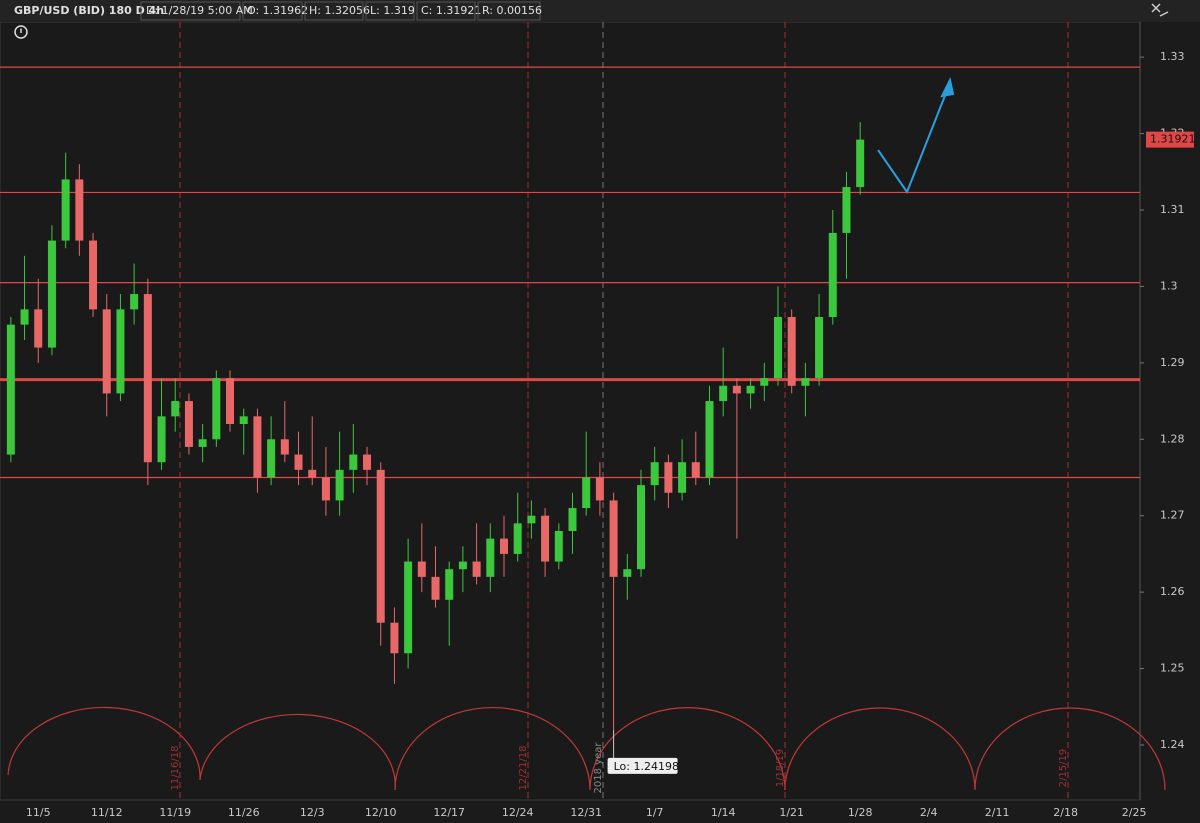 This screenshot has height=823, width=1200. Describe the element at coordinates (1134, 812) in the screenshot. I see `x-tick-label: 2/25` at that location.